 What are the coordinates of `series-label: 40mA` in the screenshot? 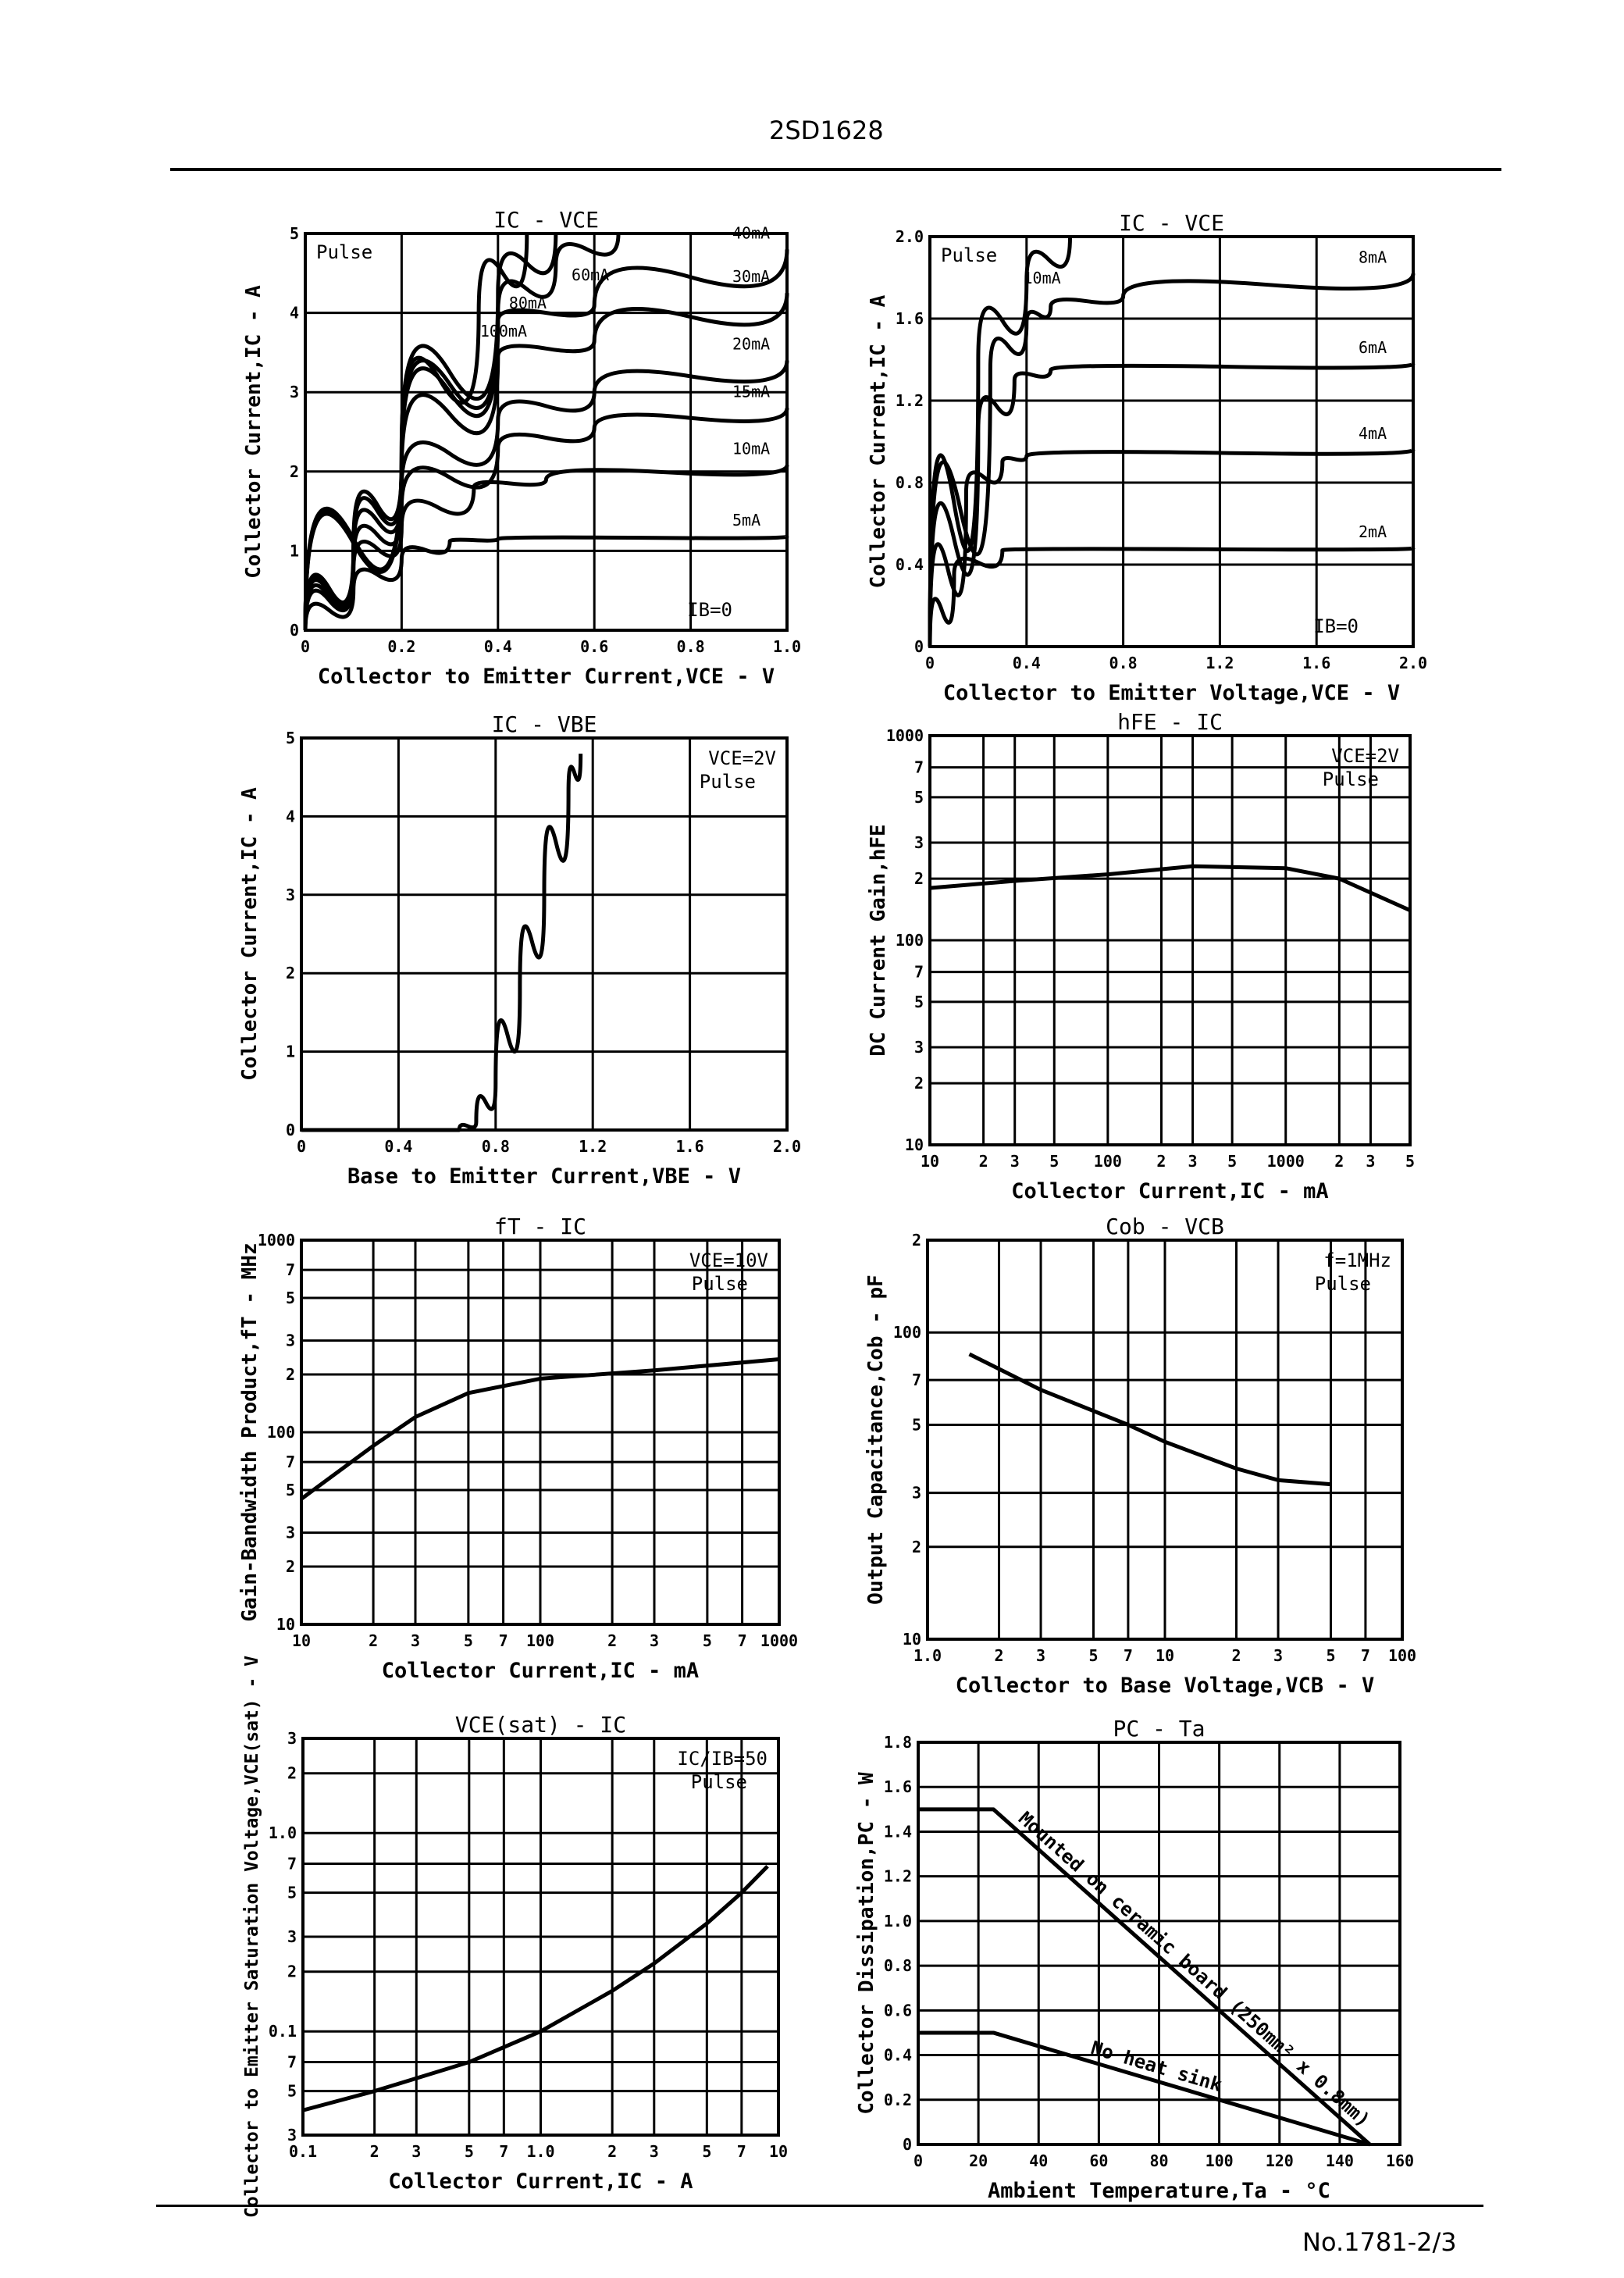 It's located at (751, 232).